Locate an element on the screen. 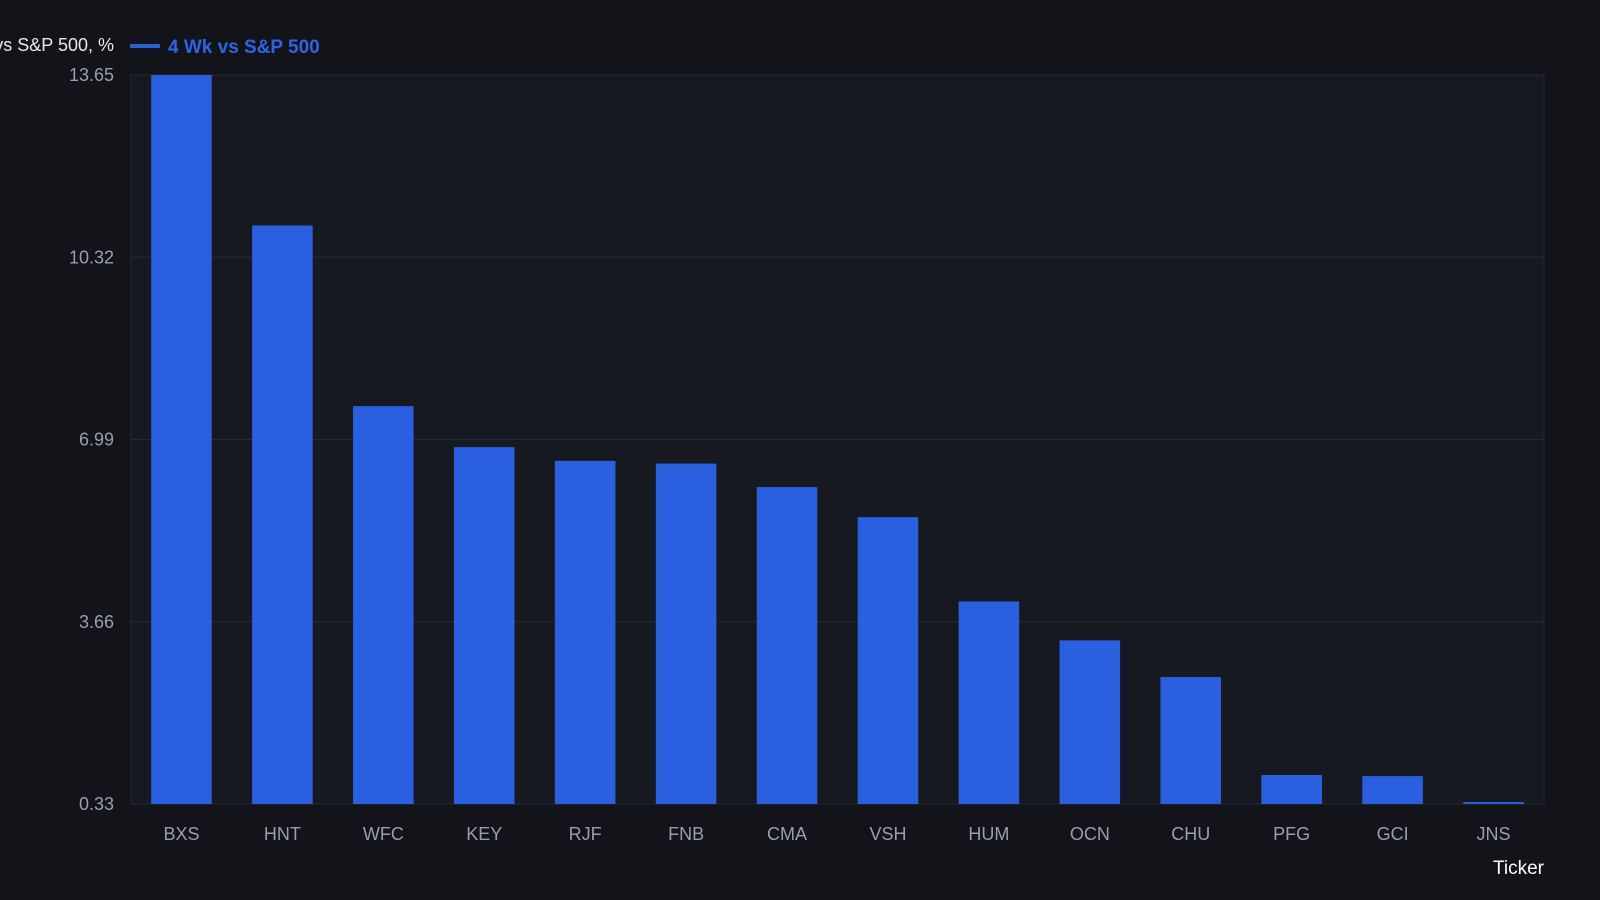 The height and width of the screenshot is (900, 1600). x-tick-label: VSH is located at coordinates (887, 834).